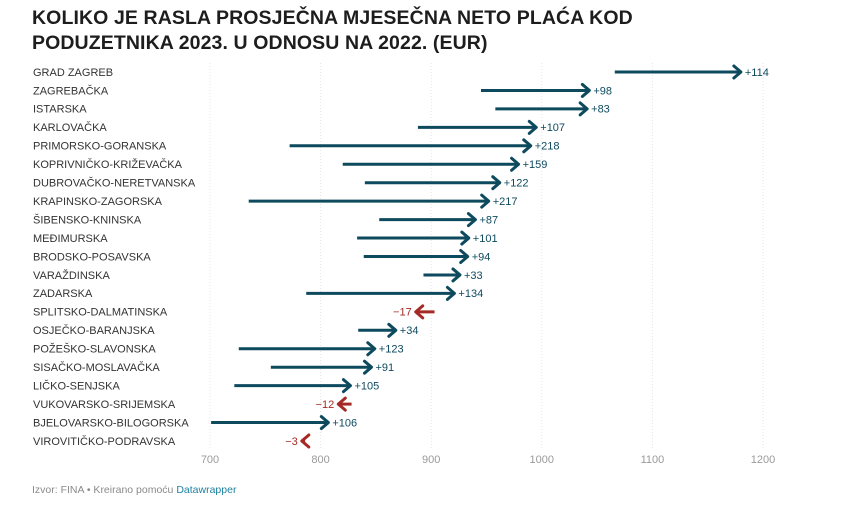 Image resolution: width=845 pixels, height=513 pixels. What do you see at coordinates (94, 349) in the screenshot?
I see `row-label-po-e-ko-slavonska: POŽEŠKO-SLAVONSKA` at bounding box center [94, 349].